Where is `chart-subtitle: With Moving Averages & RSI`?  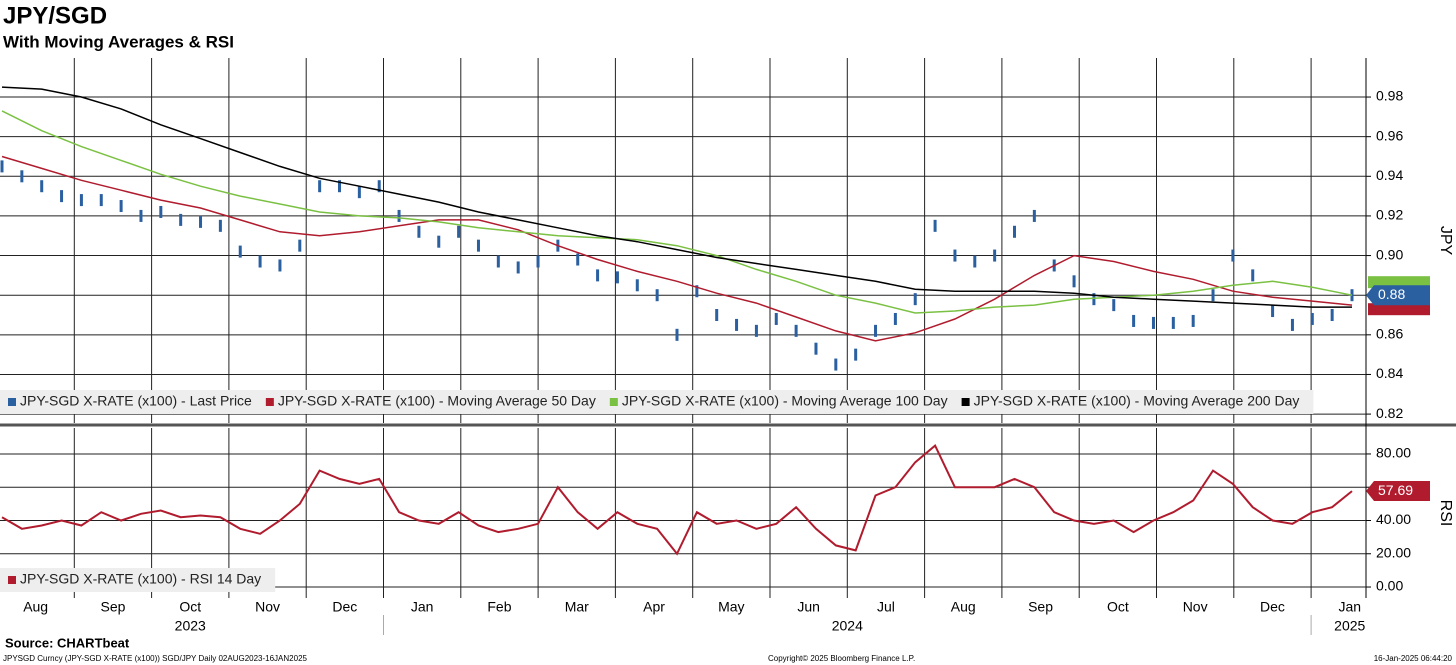
chart-subtitle: With Moving Averages & RSI is located at coordinates (118, 41).